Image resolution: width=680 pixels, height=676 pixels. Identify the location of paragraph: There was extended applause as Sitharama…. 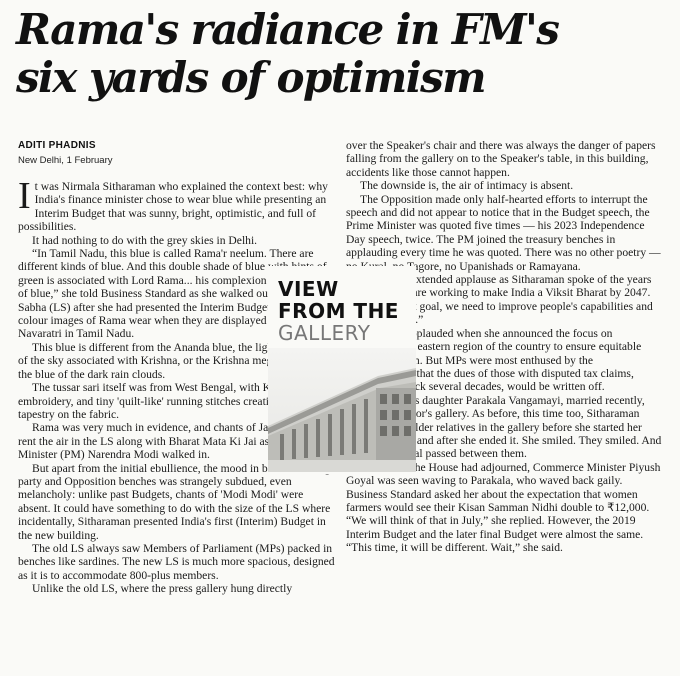
(499, 299).